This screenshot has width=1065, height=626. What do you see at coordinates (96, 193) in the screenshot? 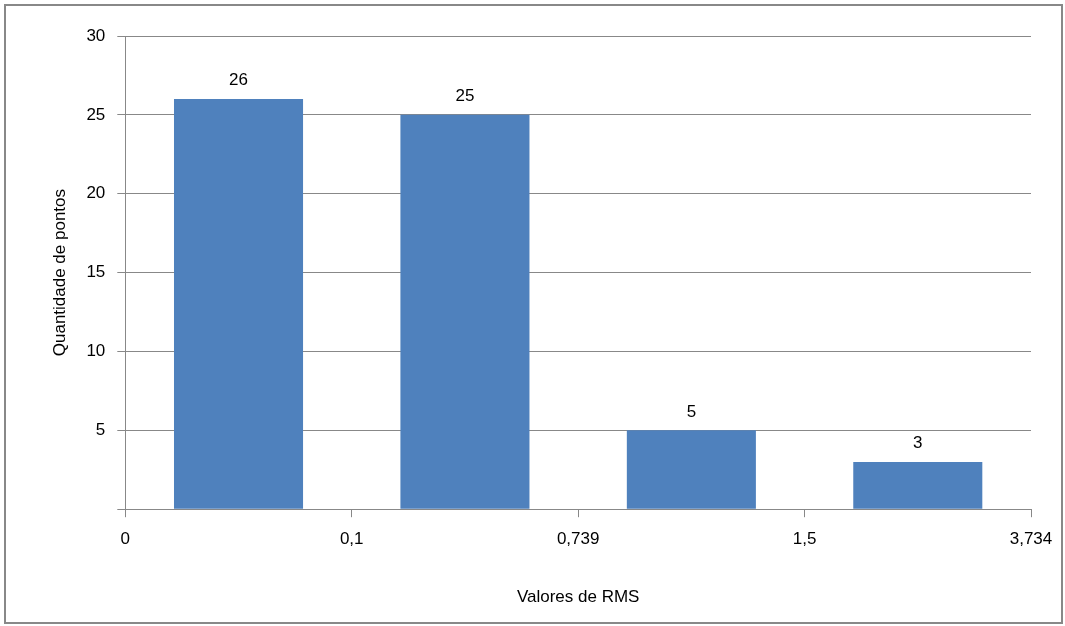
I see `y-tick-label: 20` at bounding box center [96, 193].